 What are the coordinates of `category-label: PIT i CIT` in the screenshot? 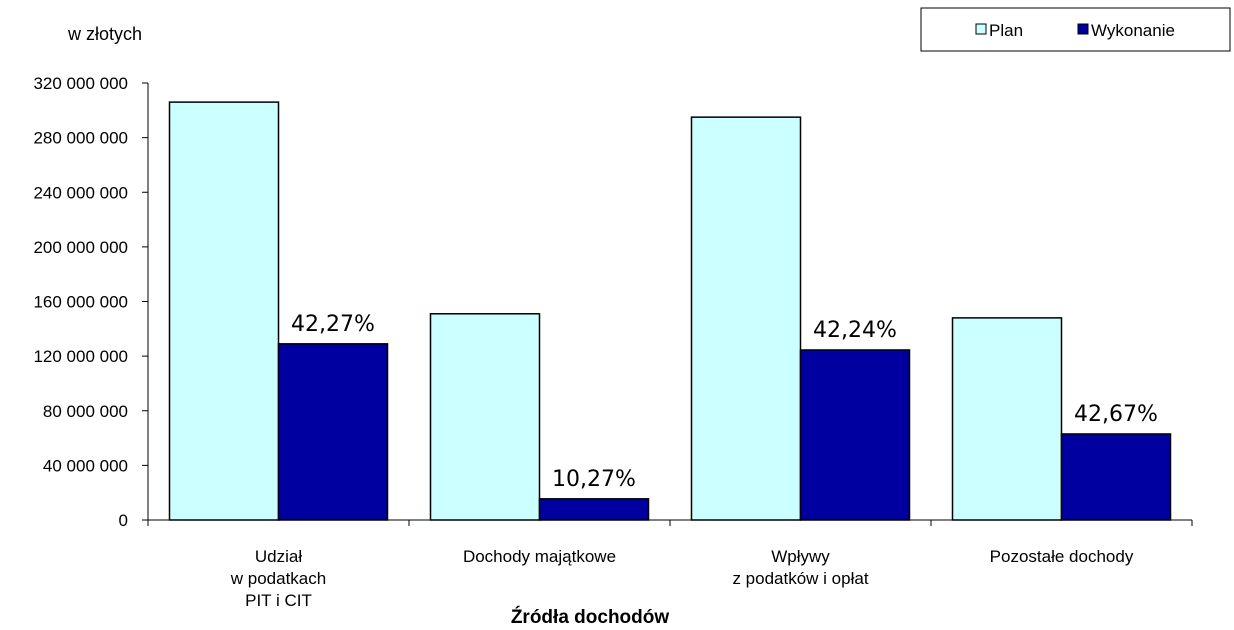 It's located at (278, 600).